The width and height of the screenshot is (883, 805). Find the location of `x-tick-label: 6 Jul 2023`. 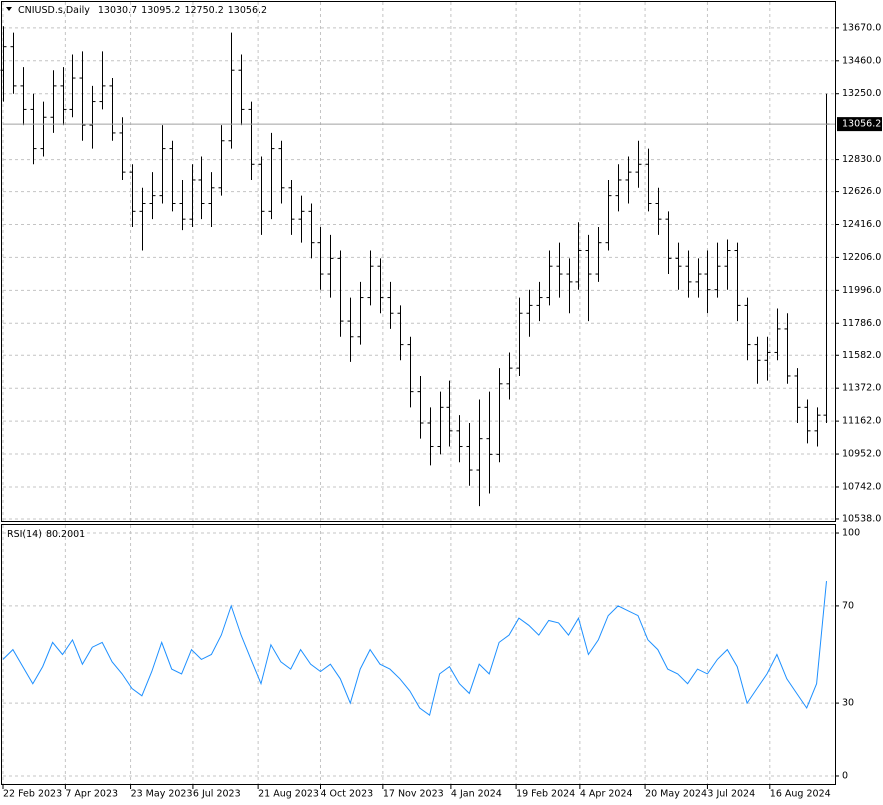

x-tick-label: 6 Jul 2023 is located at coordinates (217, 794).